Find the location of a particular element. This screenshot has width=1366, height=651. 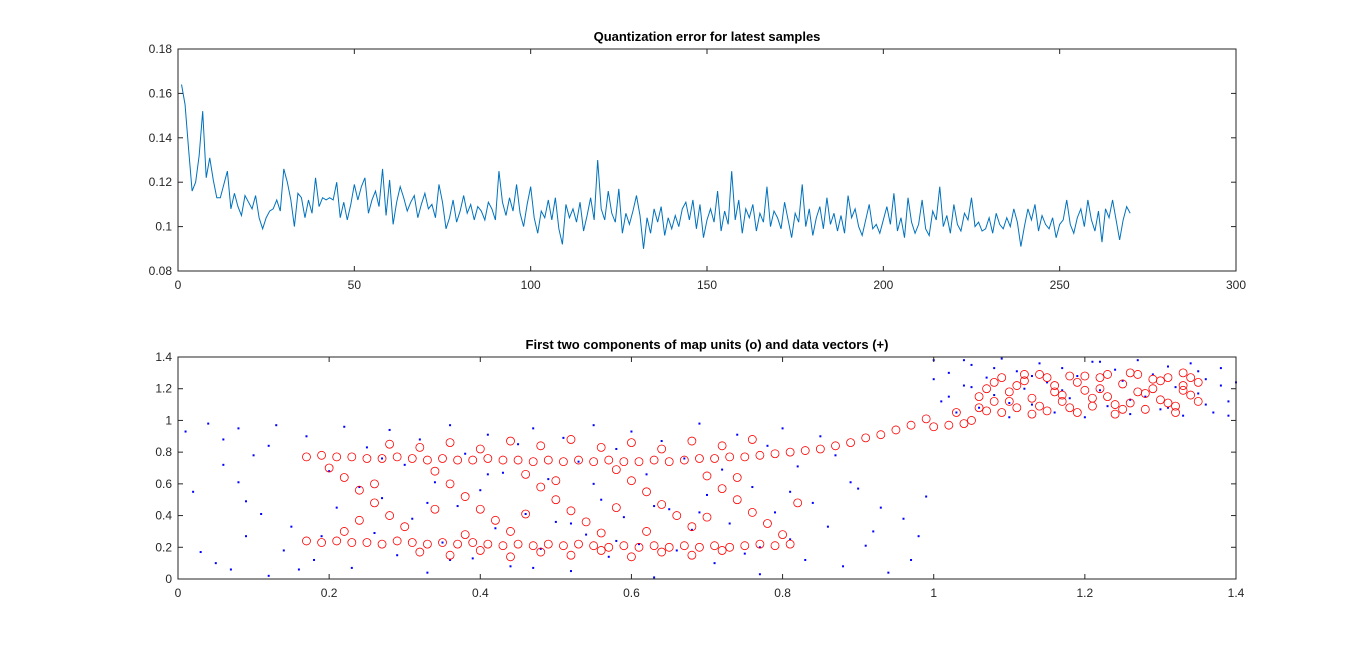

x-tick-label: 0.2 is located at coordinates (329, 593).